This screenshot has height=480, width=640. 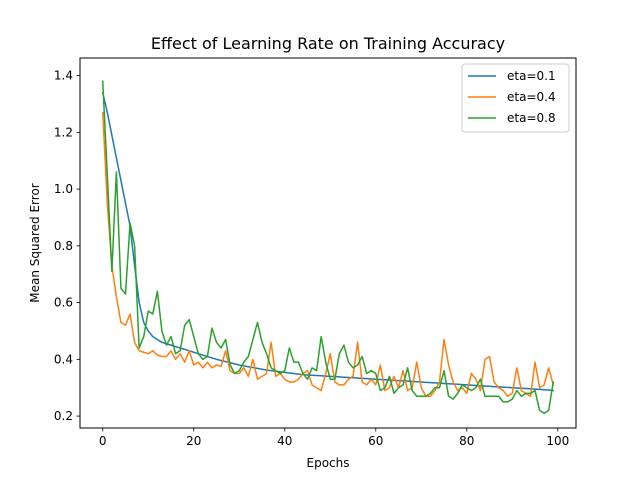 I want to click on x-tick-label: 60, so click(x=375, y=441).